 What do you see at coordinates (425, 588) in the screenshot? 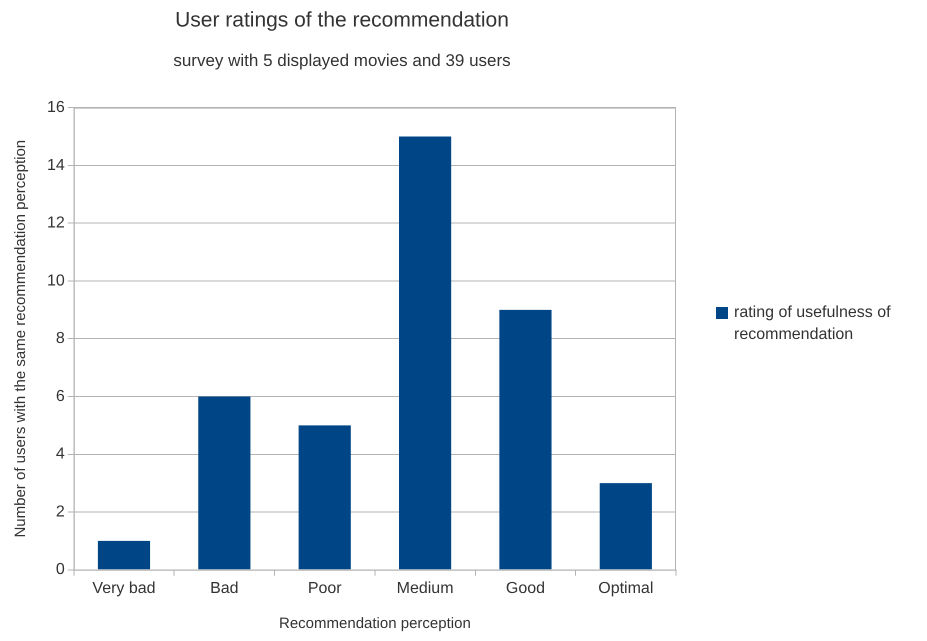
I see `x-tick-label: Medium` at bounding box center [425, 588].